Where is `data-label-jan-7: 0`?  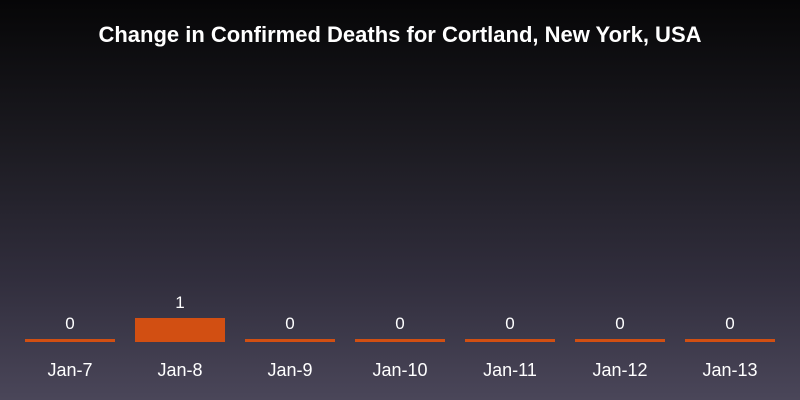
data-label-jan-7: 0 is located at coordinates (69, 323).